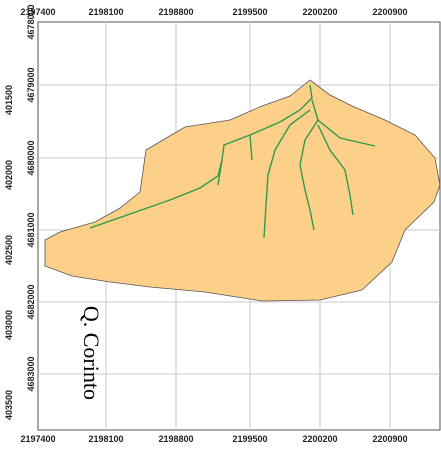 The height and width of the screenshot is (460, 441). I want to click on y-label-outer: 4682000, so click(31, 301).